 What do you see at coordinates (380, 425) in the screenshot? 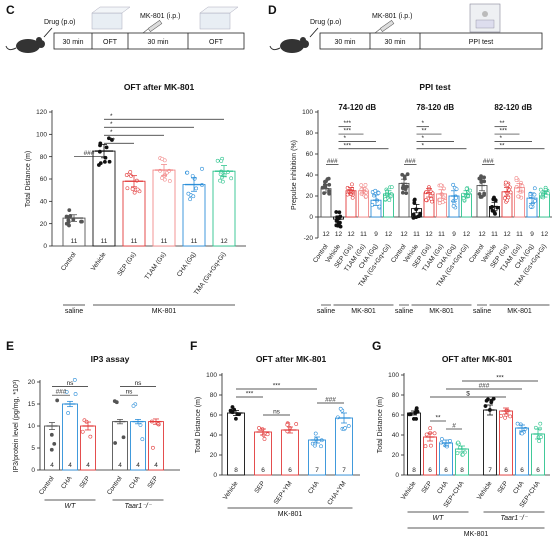
I see `y-axis-label: Total Distance (m)` at bounding box center [380, 425].